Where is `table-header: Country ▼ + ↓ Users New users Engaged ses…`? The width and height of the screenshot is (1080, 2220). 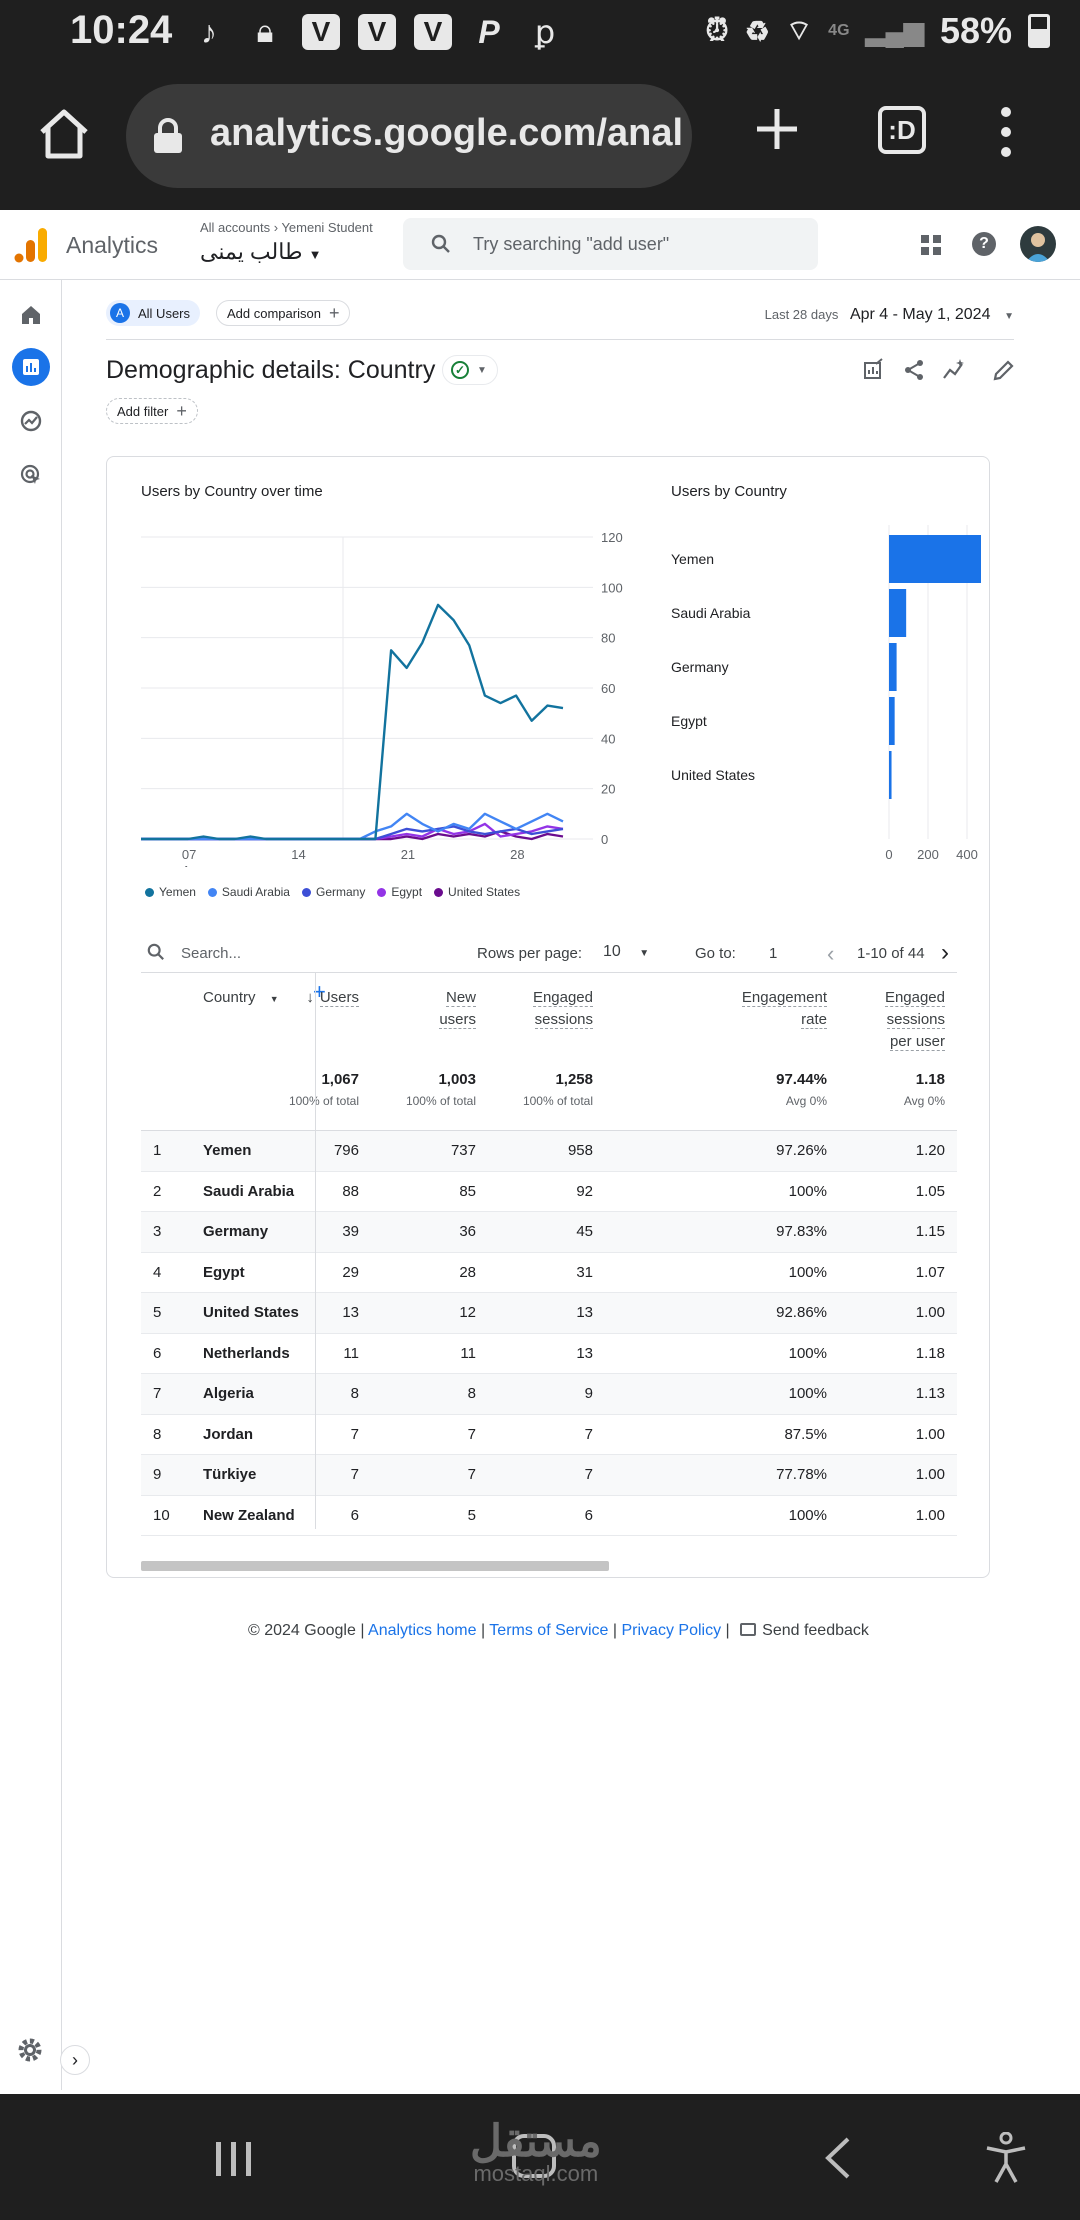 table-header: Country ▼ + ↓ Users New users Engaged ses… is located at coordinates (549, 1052).